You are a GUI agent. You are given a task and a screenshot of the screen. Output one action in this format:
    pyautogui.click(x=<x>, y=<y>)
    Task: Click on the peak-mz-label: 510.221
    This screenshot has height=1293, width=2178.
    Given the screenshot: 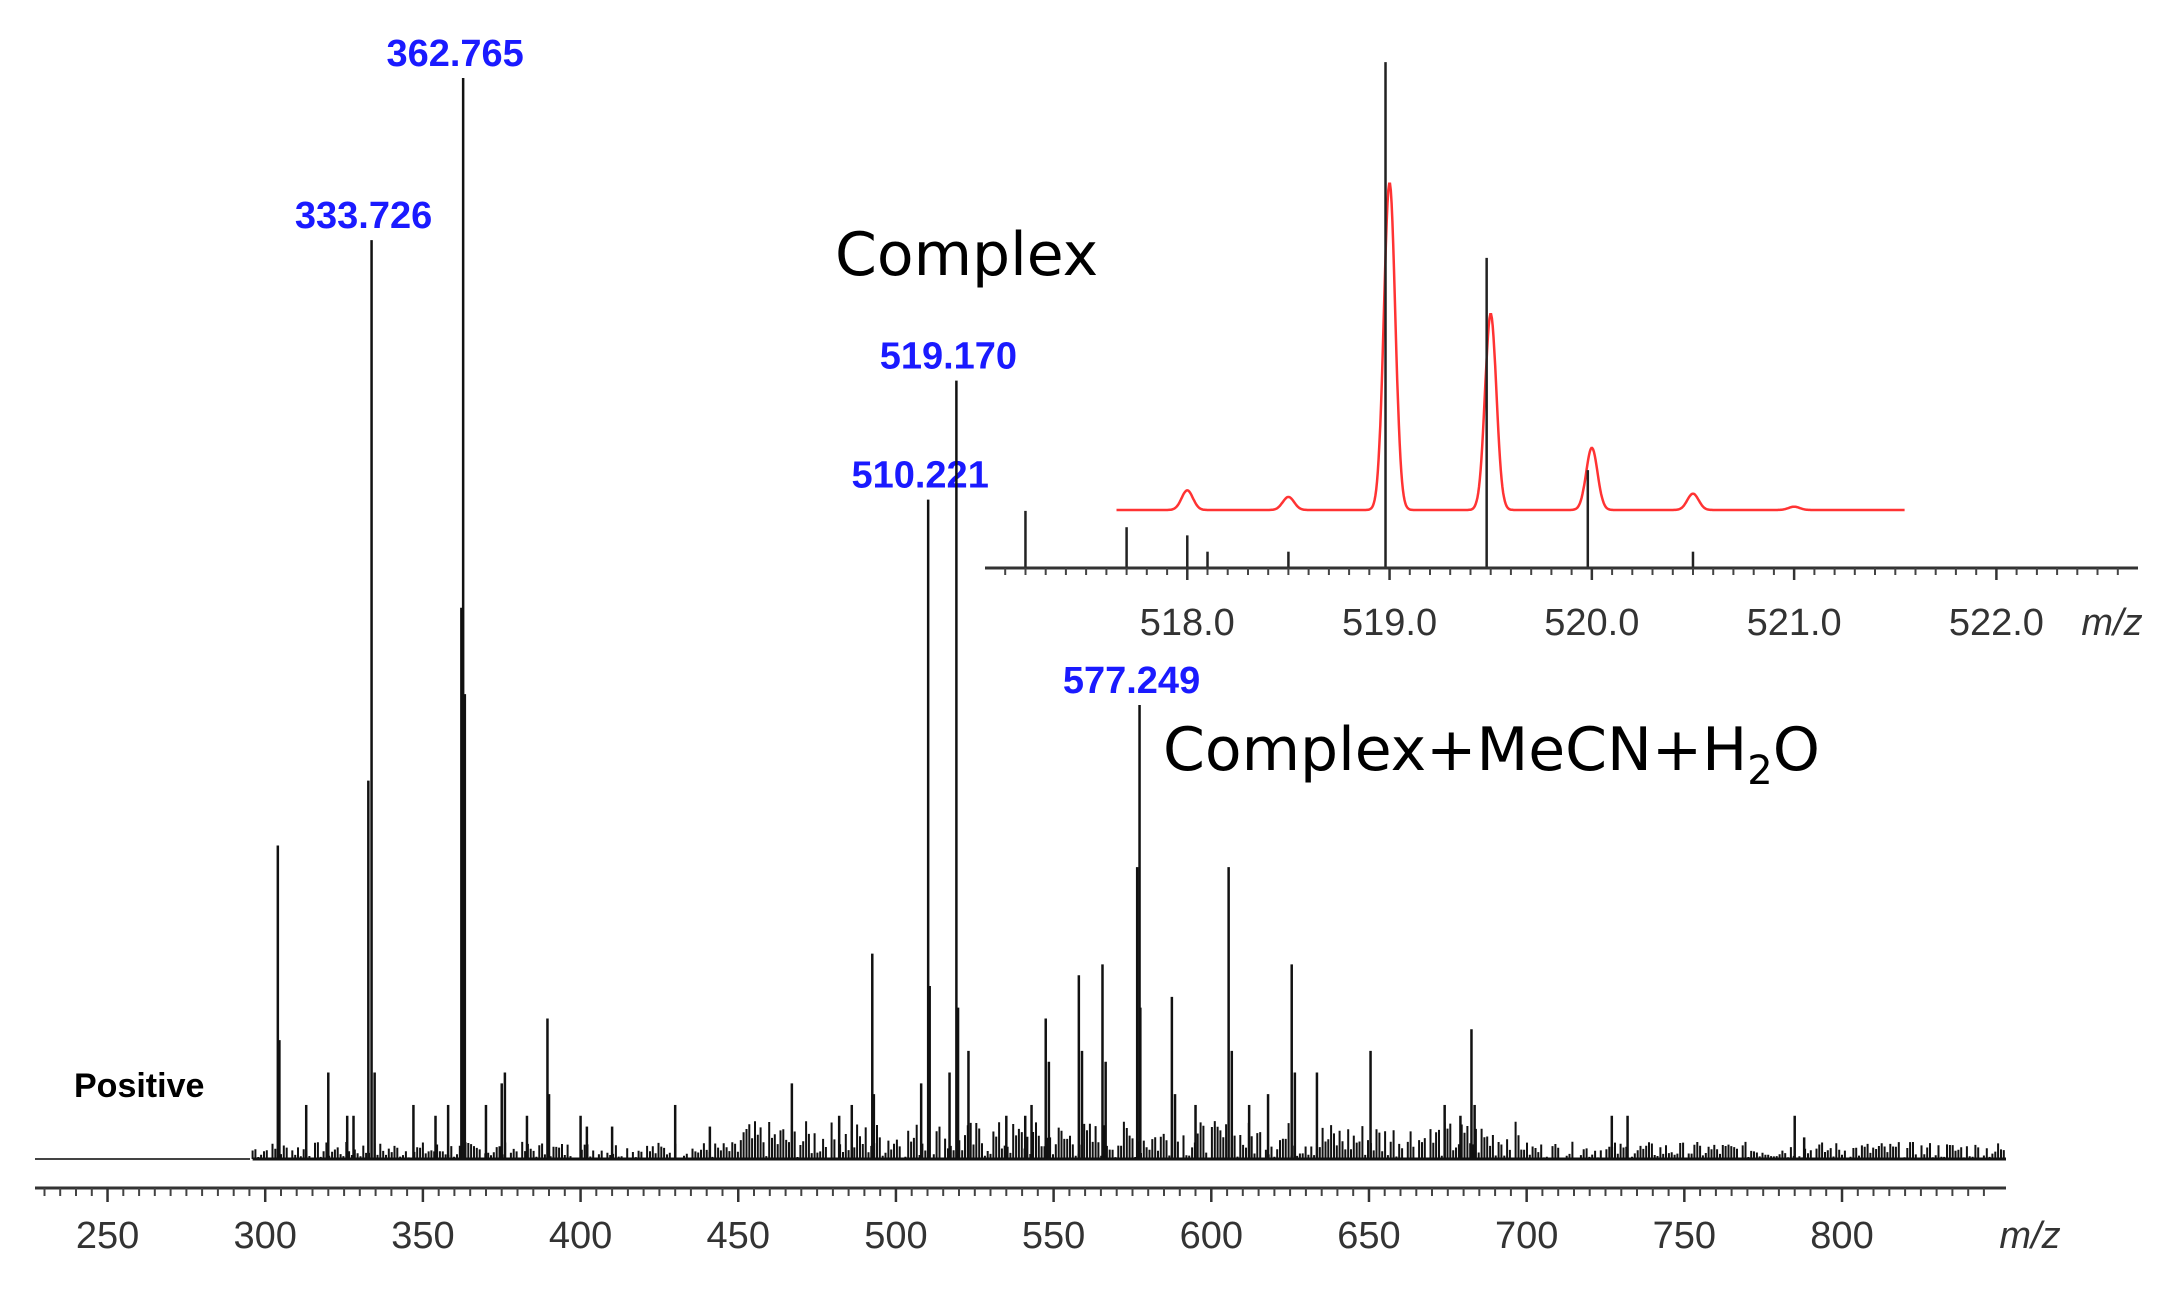 What is the action you would take?
    pyautogui.click(x=919, y=476)
    